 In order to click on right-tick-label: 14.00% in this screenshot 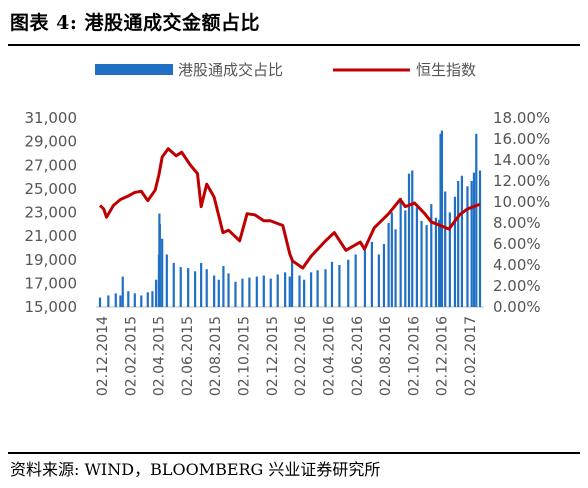, I will do `click(521, 160)`.